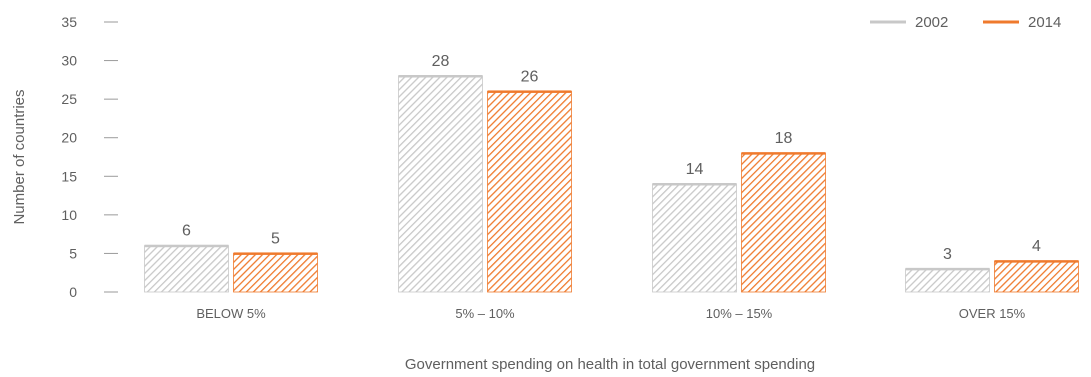 This screenshot has height=377, width=1091. I want to click on x-tick-label: 10% – 15%, so click(739, 313).